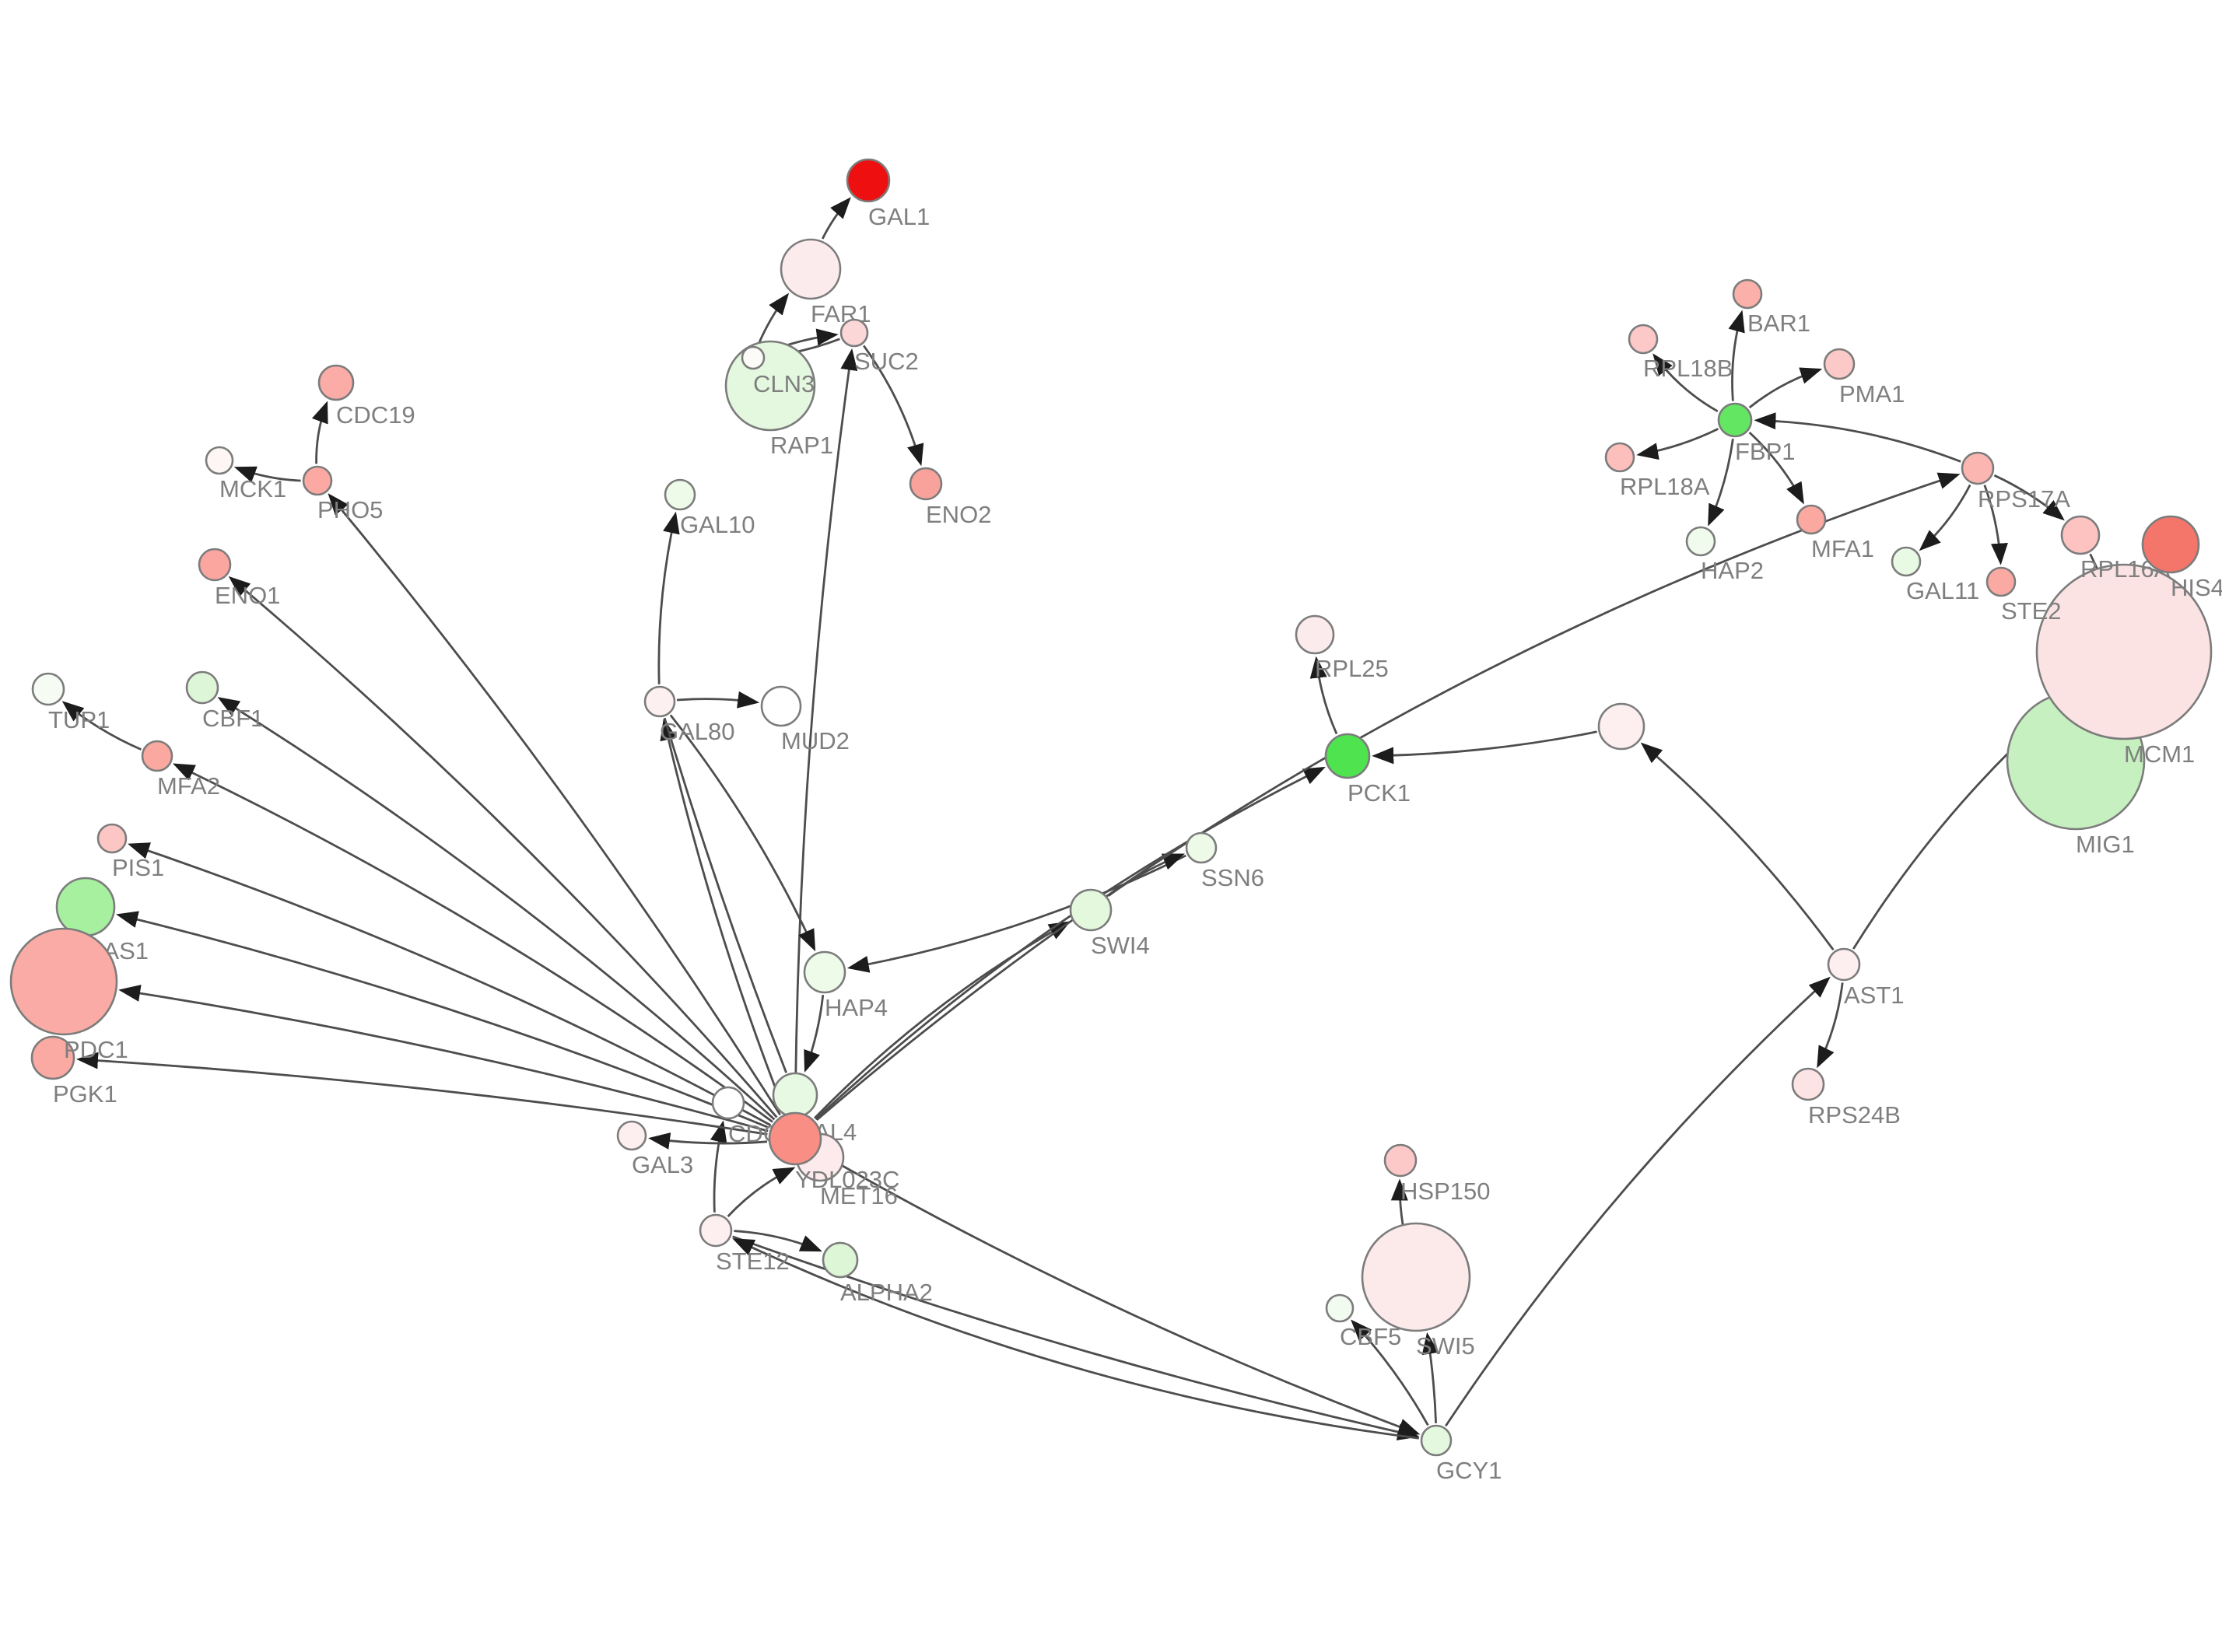  What do you see at coordinates (1416, 1277) in the screenshot?
I see `node-circle-swi5` at bounding box center [1416, 1277].